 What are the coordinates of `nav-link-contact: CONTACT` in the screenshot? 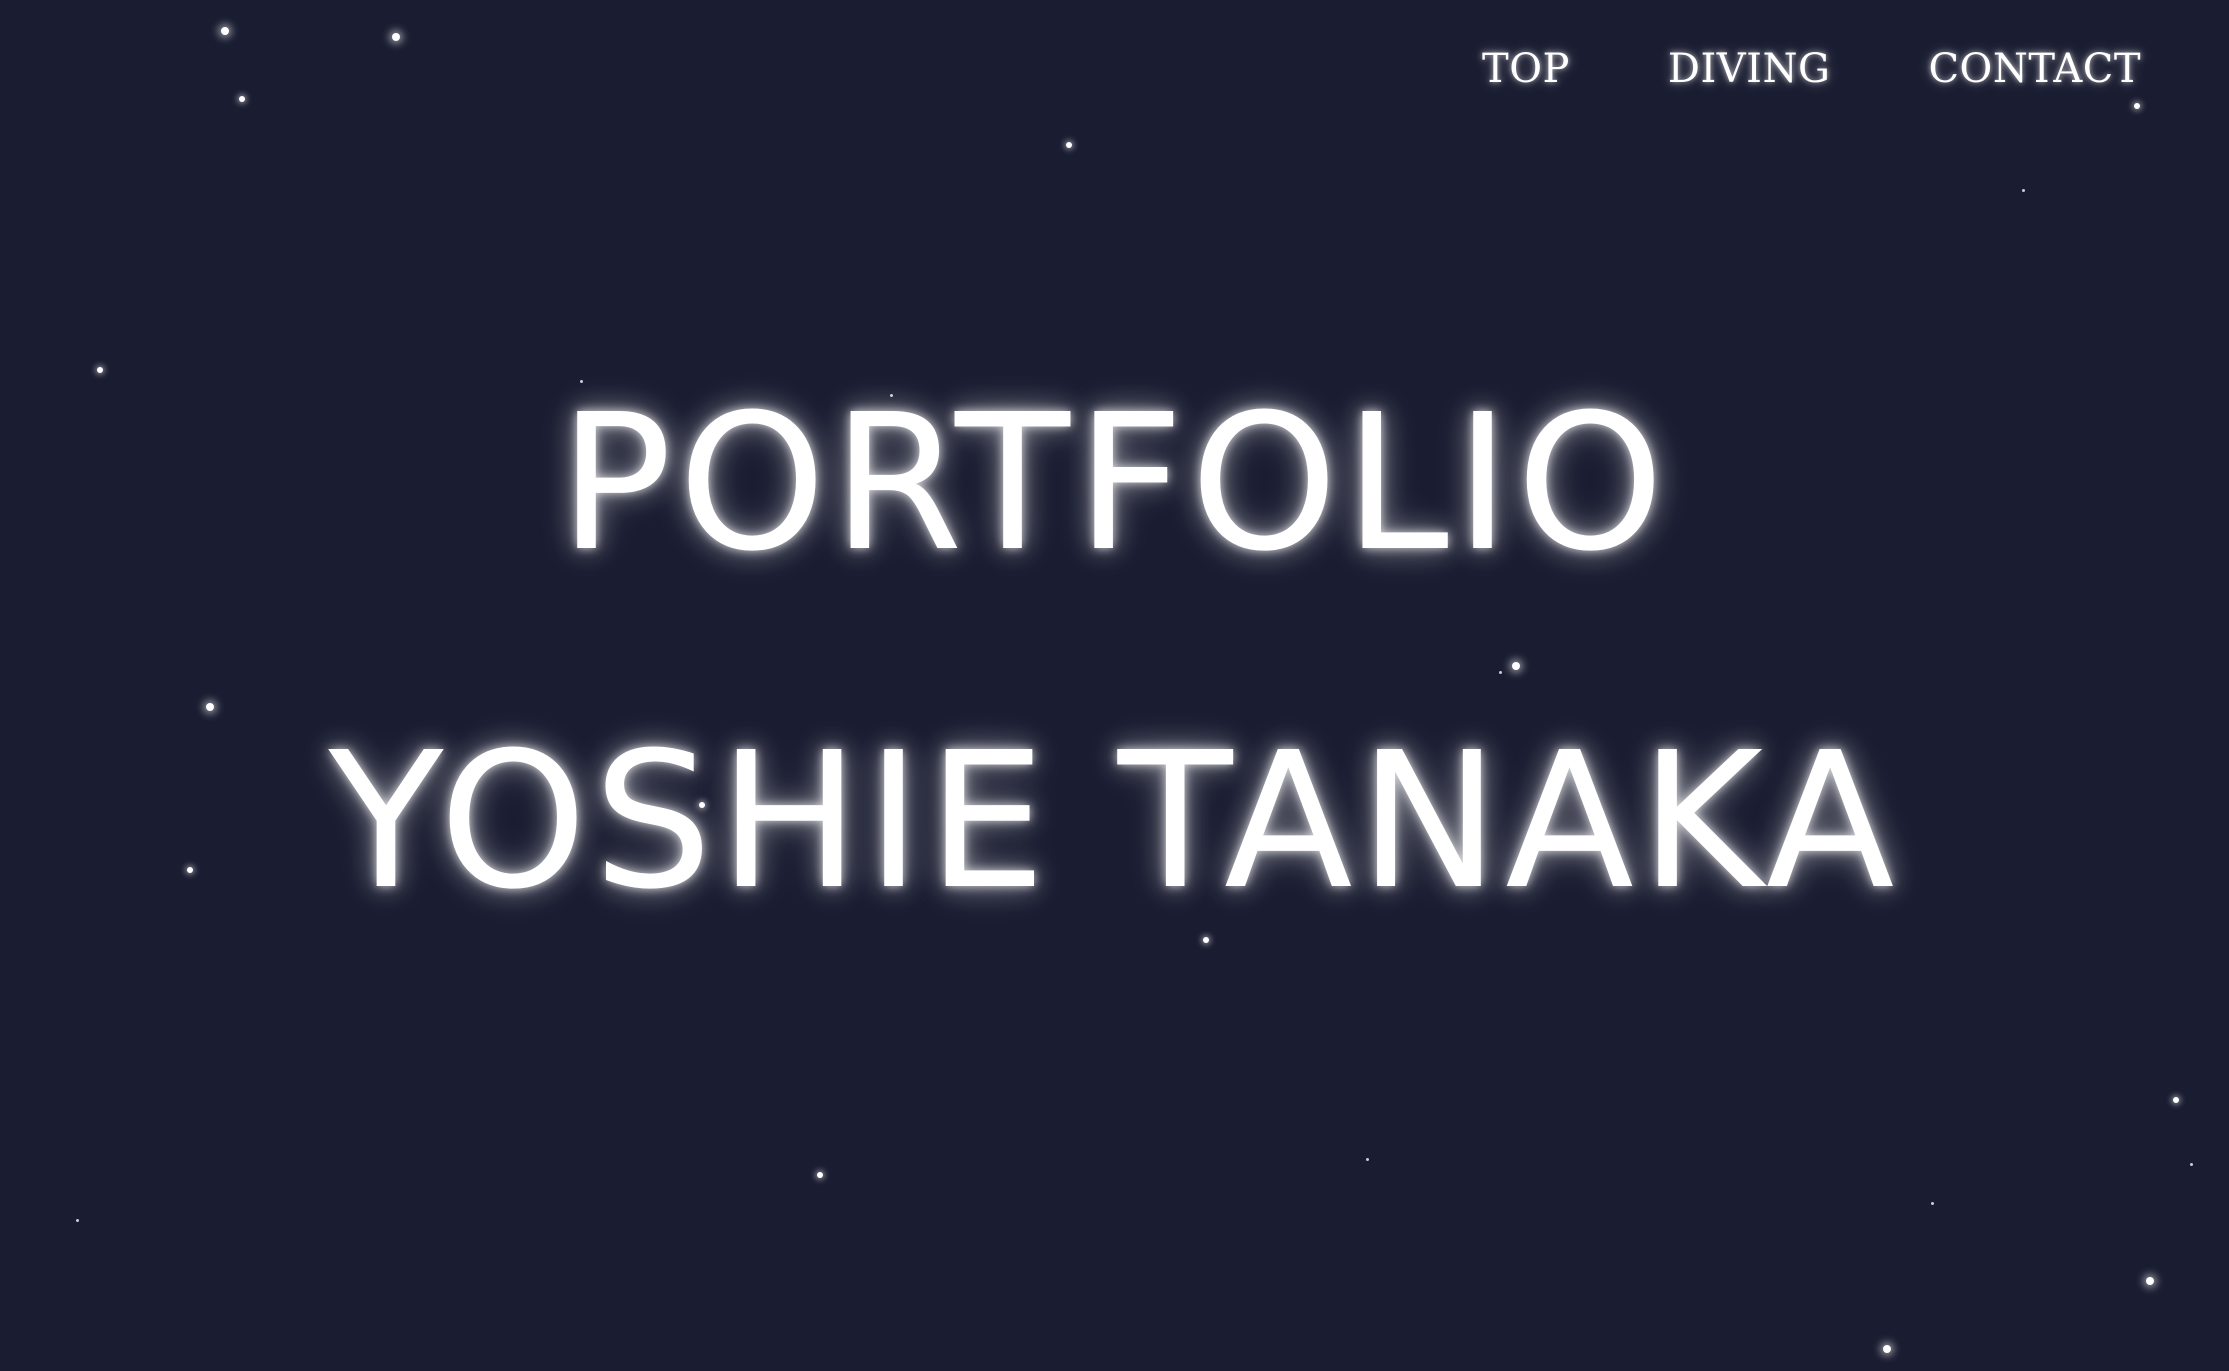 It's located at (2034, 69).